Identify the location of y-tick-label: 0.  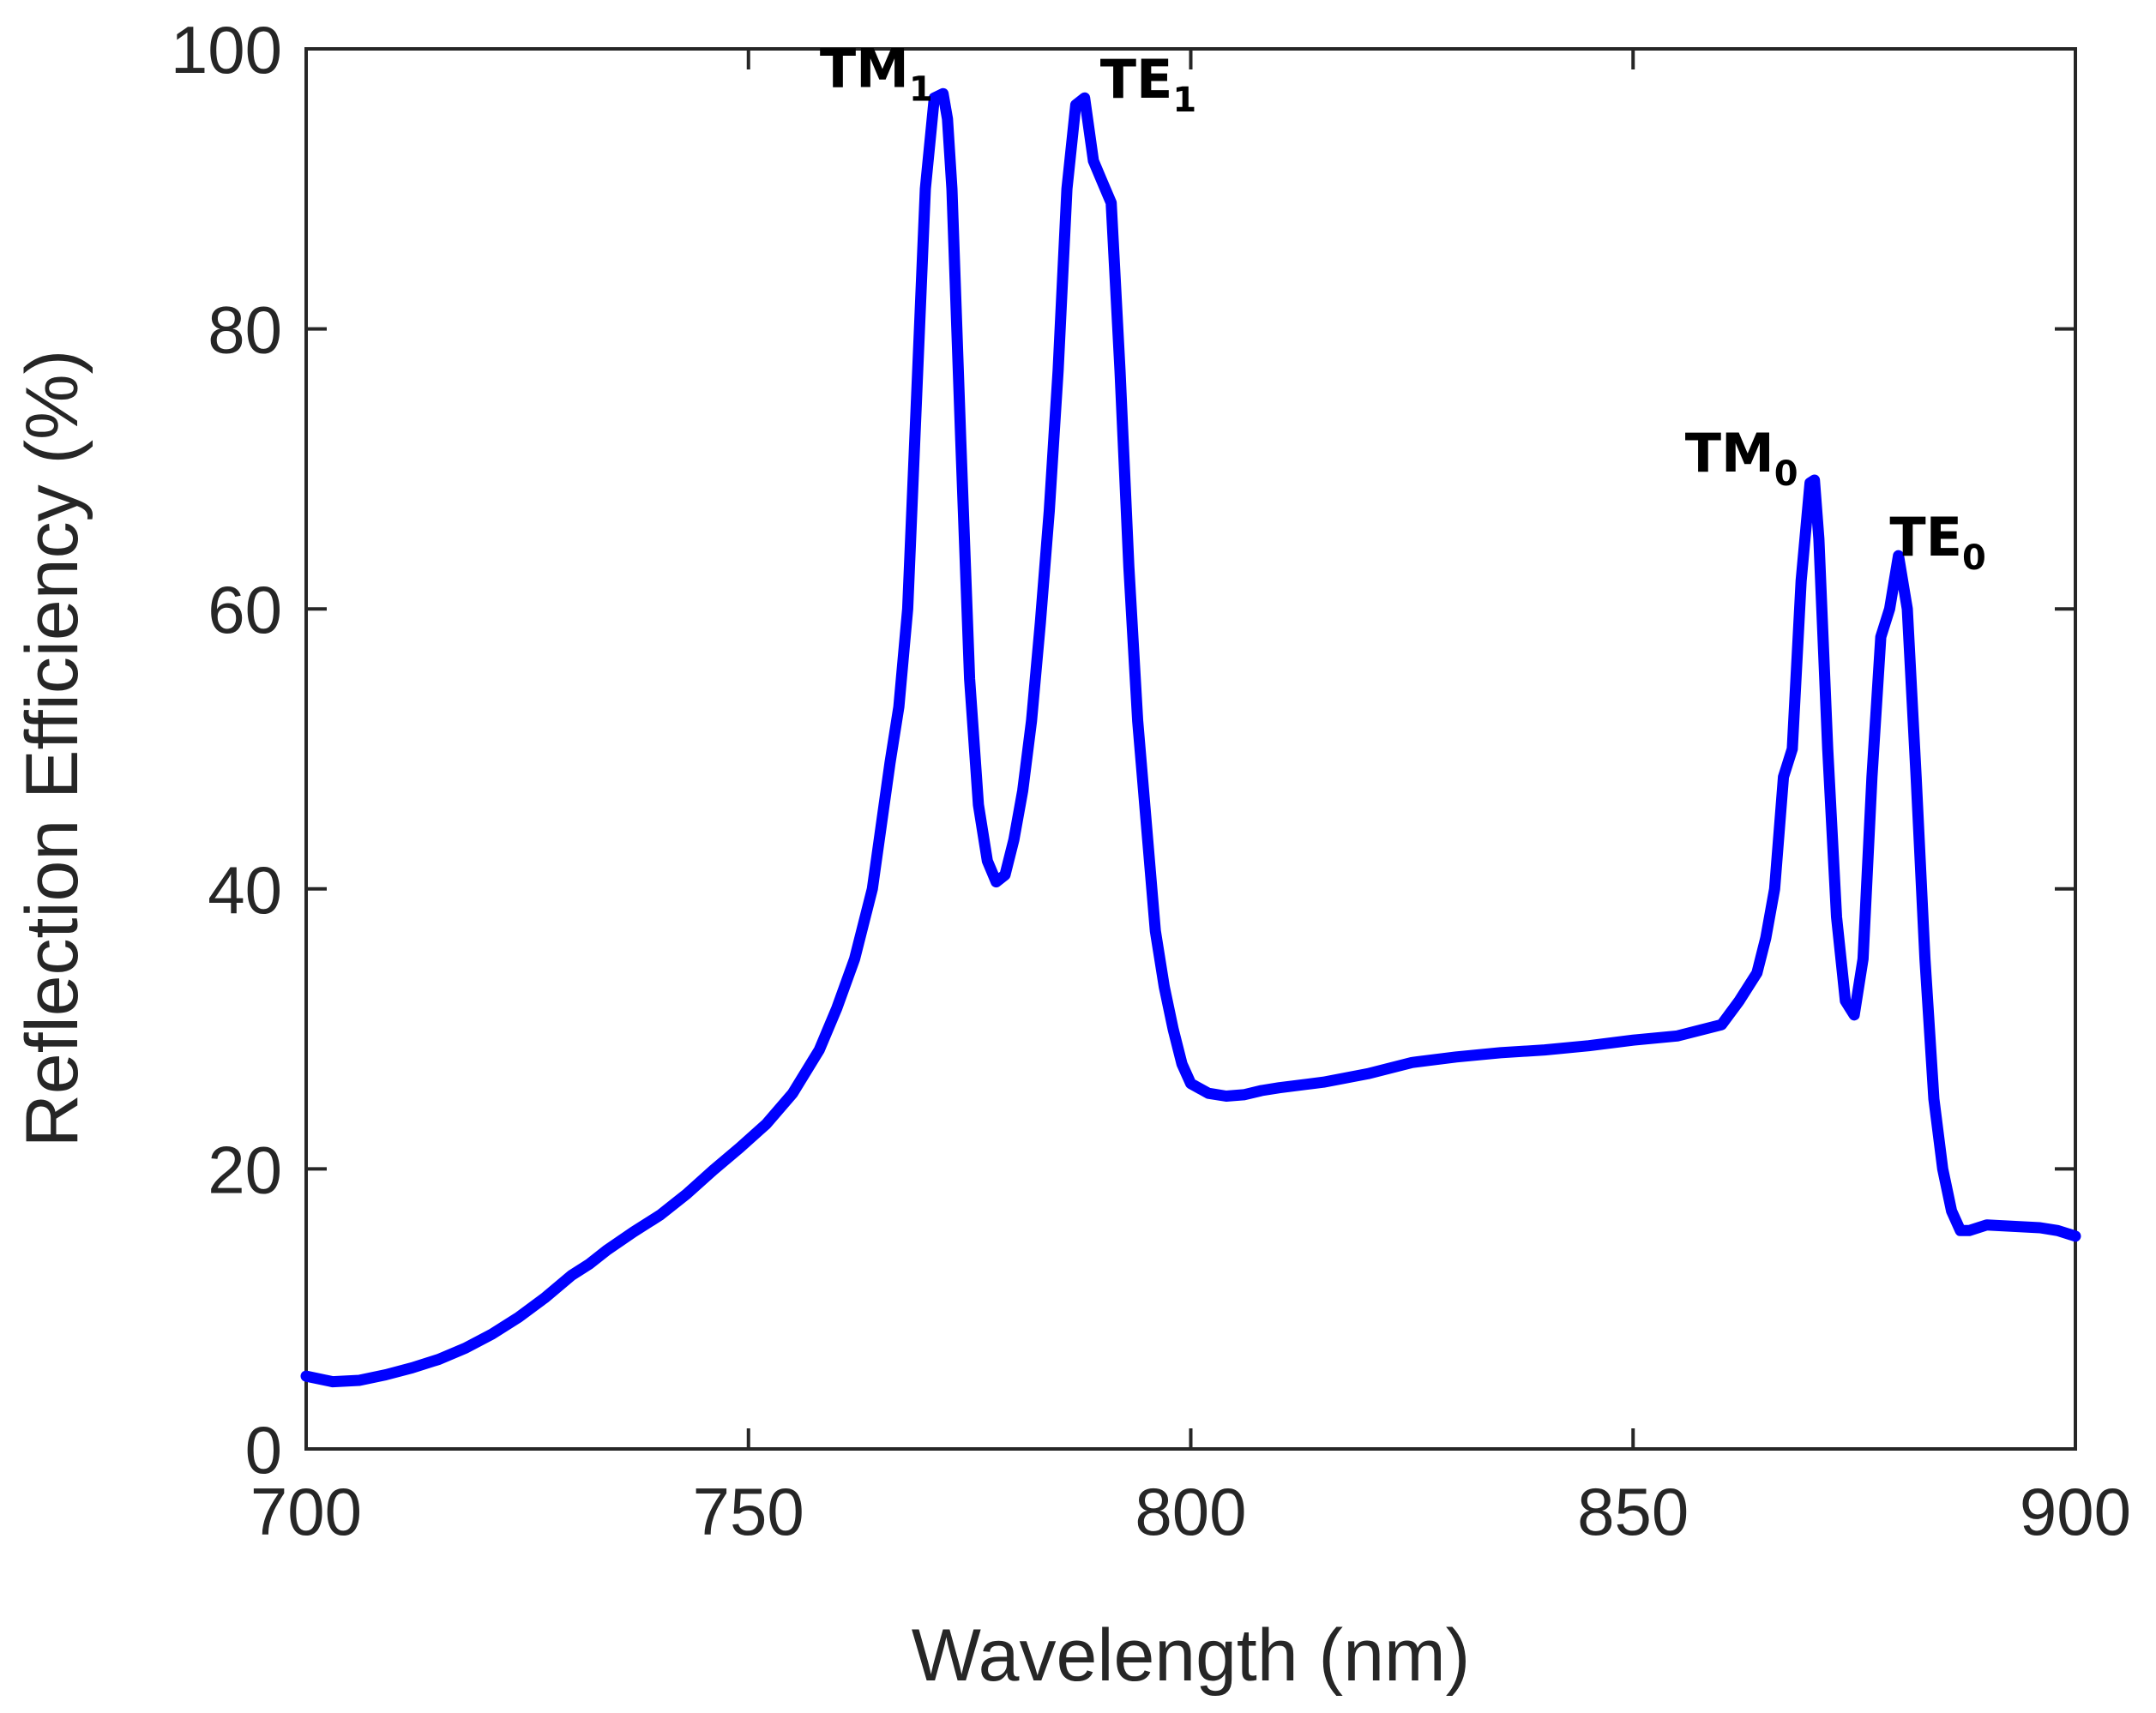
(263, 1450).